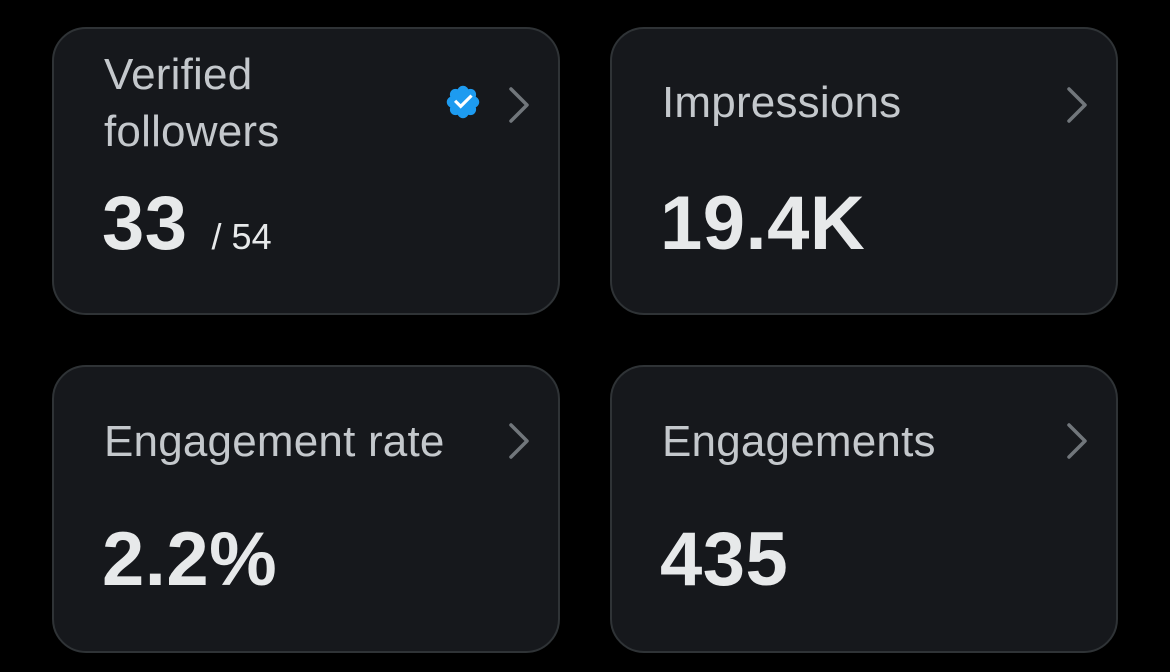 This screenshot has height=672, width=1170. I want to click on value-secondary: / 54, so click(241, 236).